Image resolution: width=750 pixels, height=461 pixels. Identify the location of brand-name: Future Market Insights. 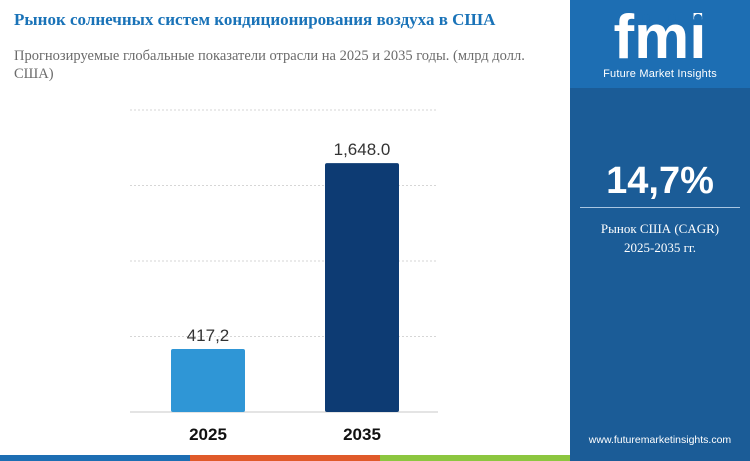
(660, 74).